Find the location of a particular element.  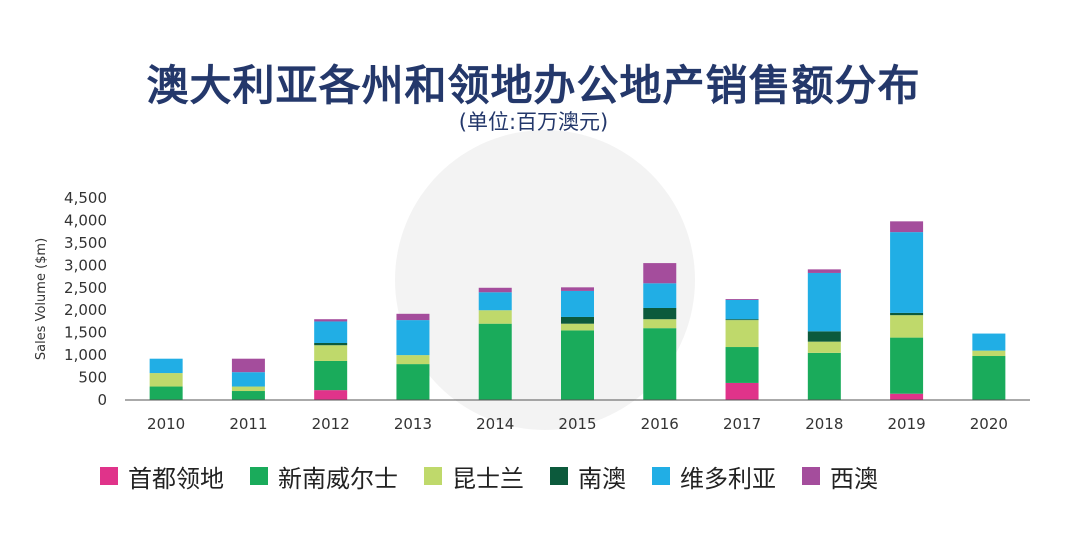

chart-title: 澳大利亚各州和领地办公地产销售额分布 is located at coordinates (533, 85).